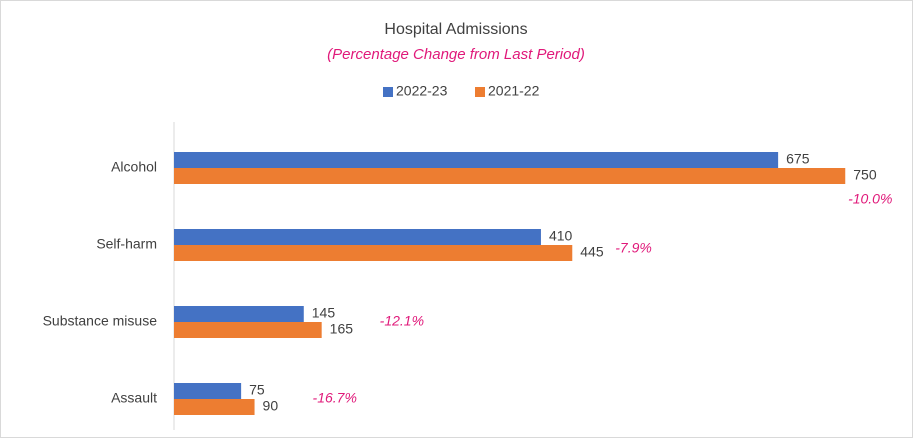 This screenshot has width=913, height=438. Describe the element at coordinates (342, 329) in the screenshot. I see `data-label: 165` at that location.